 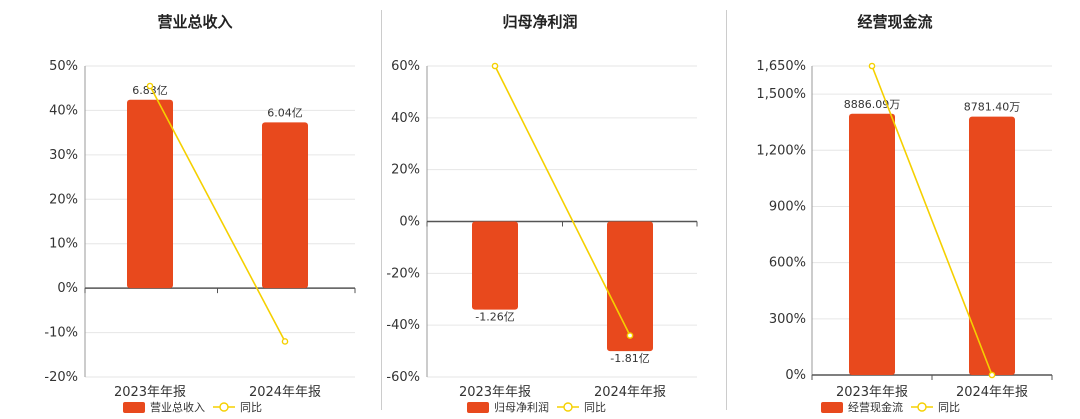 What do you see at coordinates (787, 263) in the screenshot?
I see `y-tick-label: 600%` at bounding box center [787, 263].